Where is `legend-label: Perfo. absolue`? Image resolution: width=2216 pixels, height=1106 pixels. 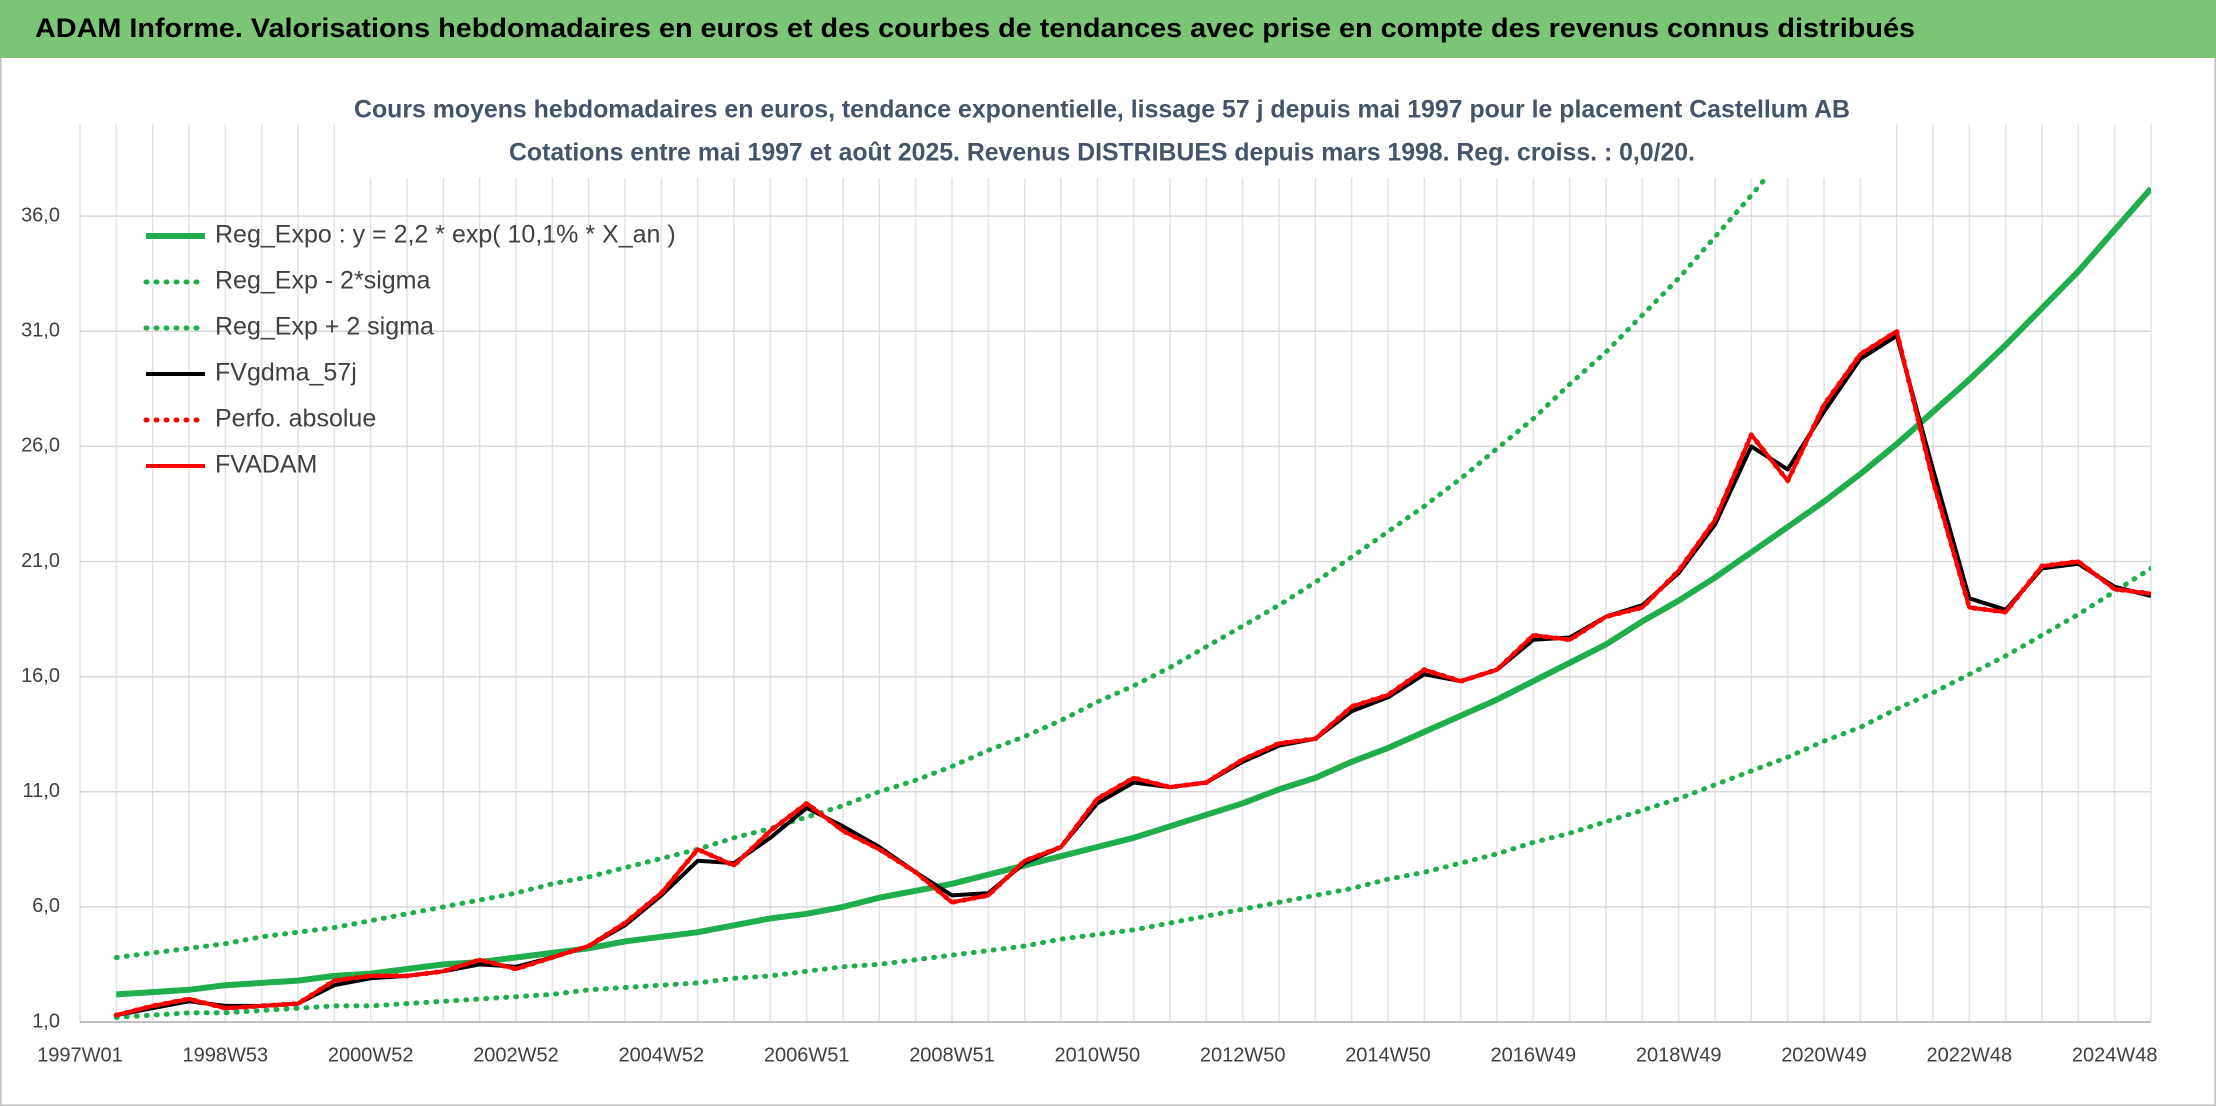 legend-label: Perfo. absolue is located at coordinates (295, 419).